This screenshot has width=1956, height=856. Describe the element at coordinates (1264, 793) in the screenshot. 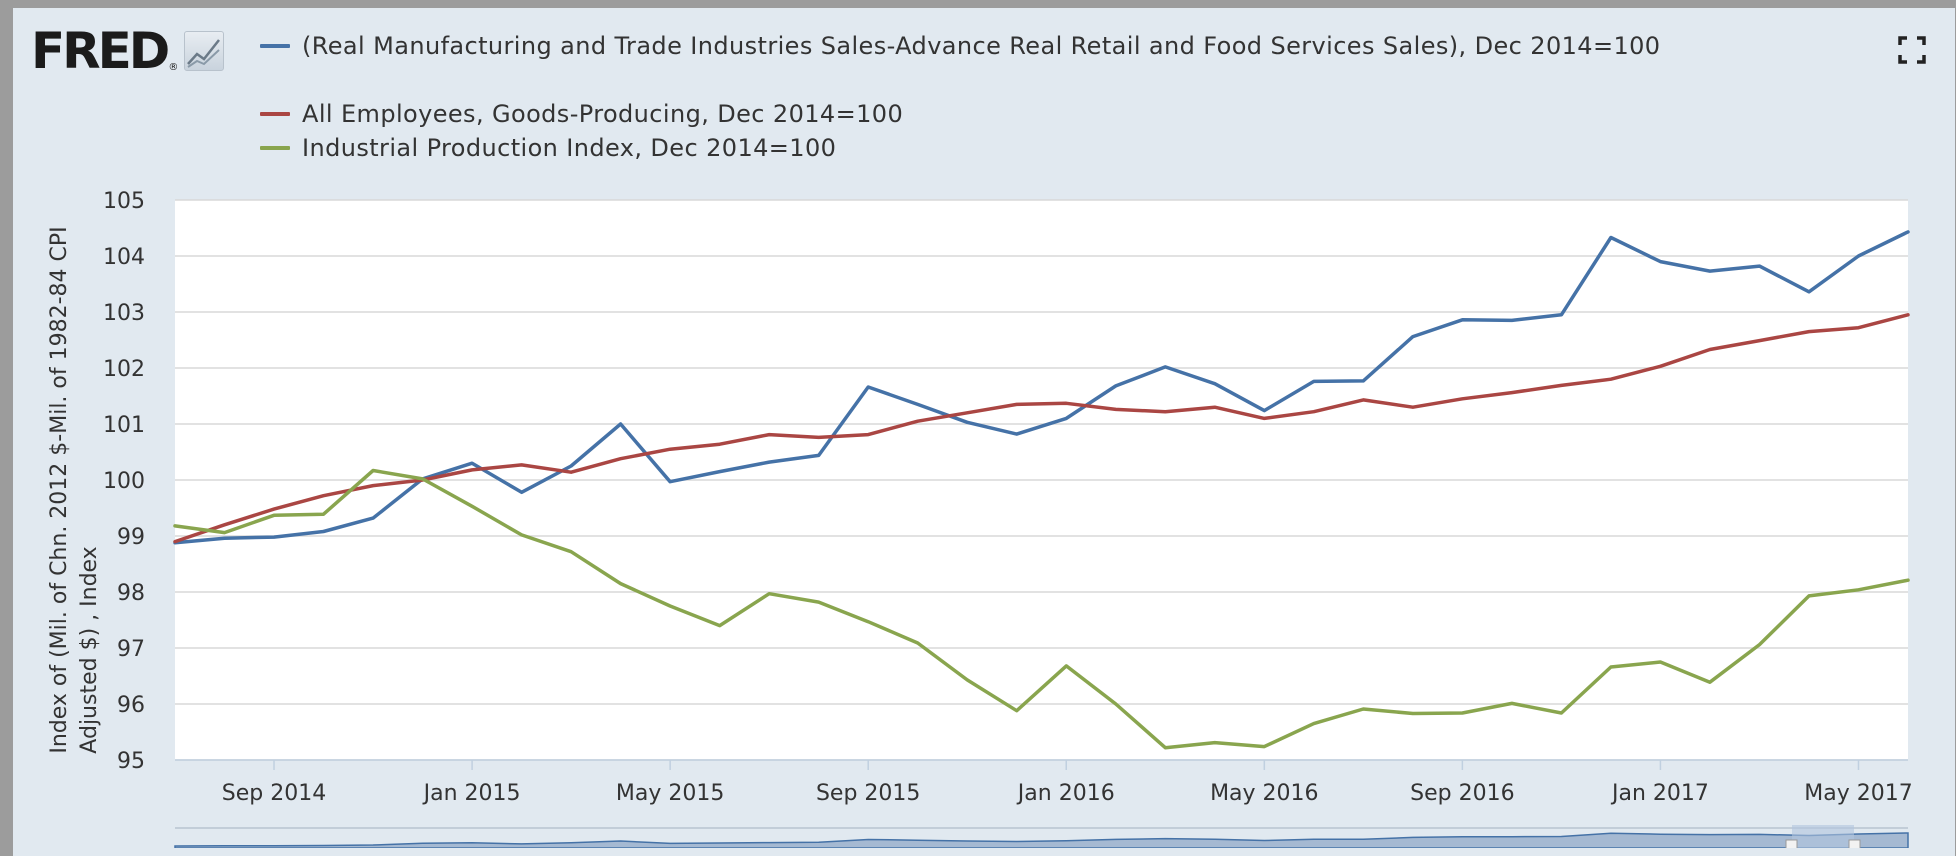

I see `x-tick-label: May 2016` at that location.